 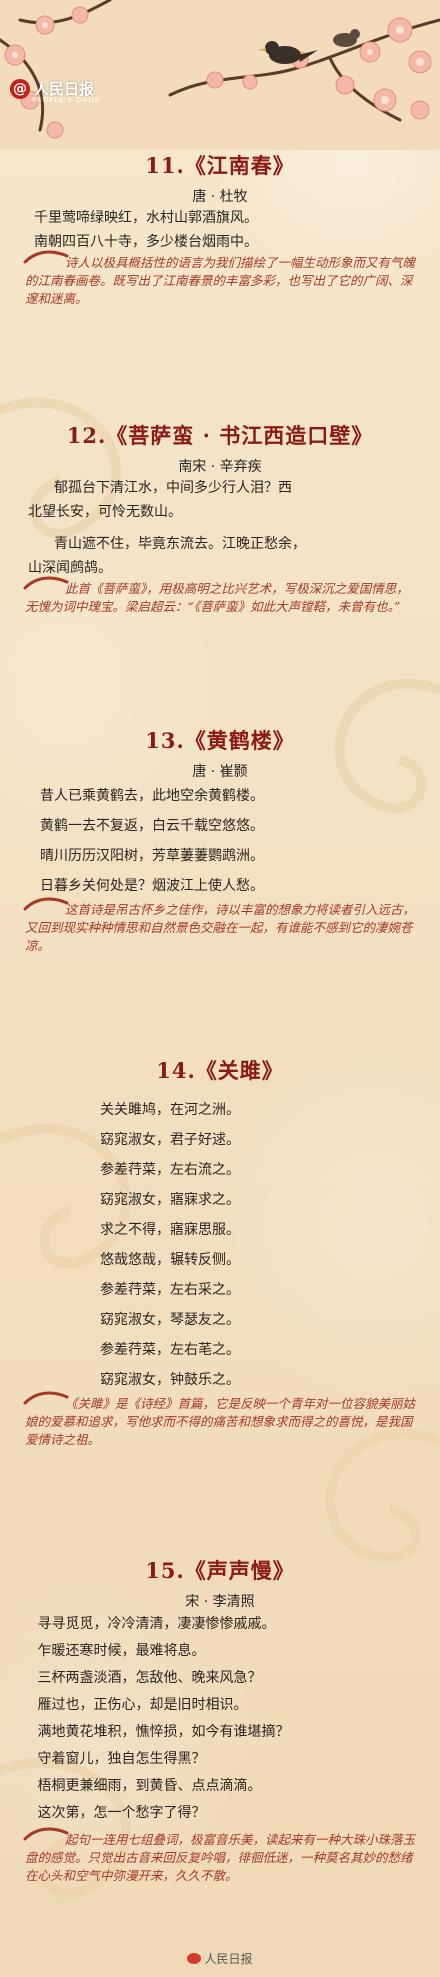 I want to click on poem-line: 郁孤台下清江水，中间多少行人泪？西, so click(x=173, y=488).